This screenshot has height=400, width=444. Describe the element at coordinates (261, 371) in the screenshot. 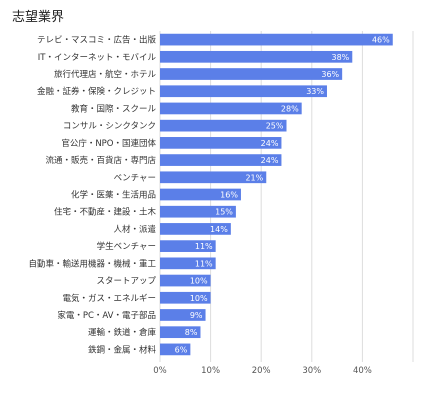

I see `x-tick-label: 20%` at that location.